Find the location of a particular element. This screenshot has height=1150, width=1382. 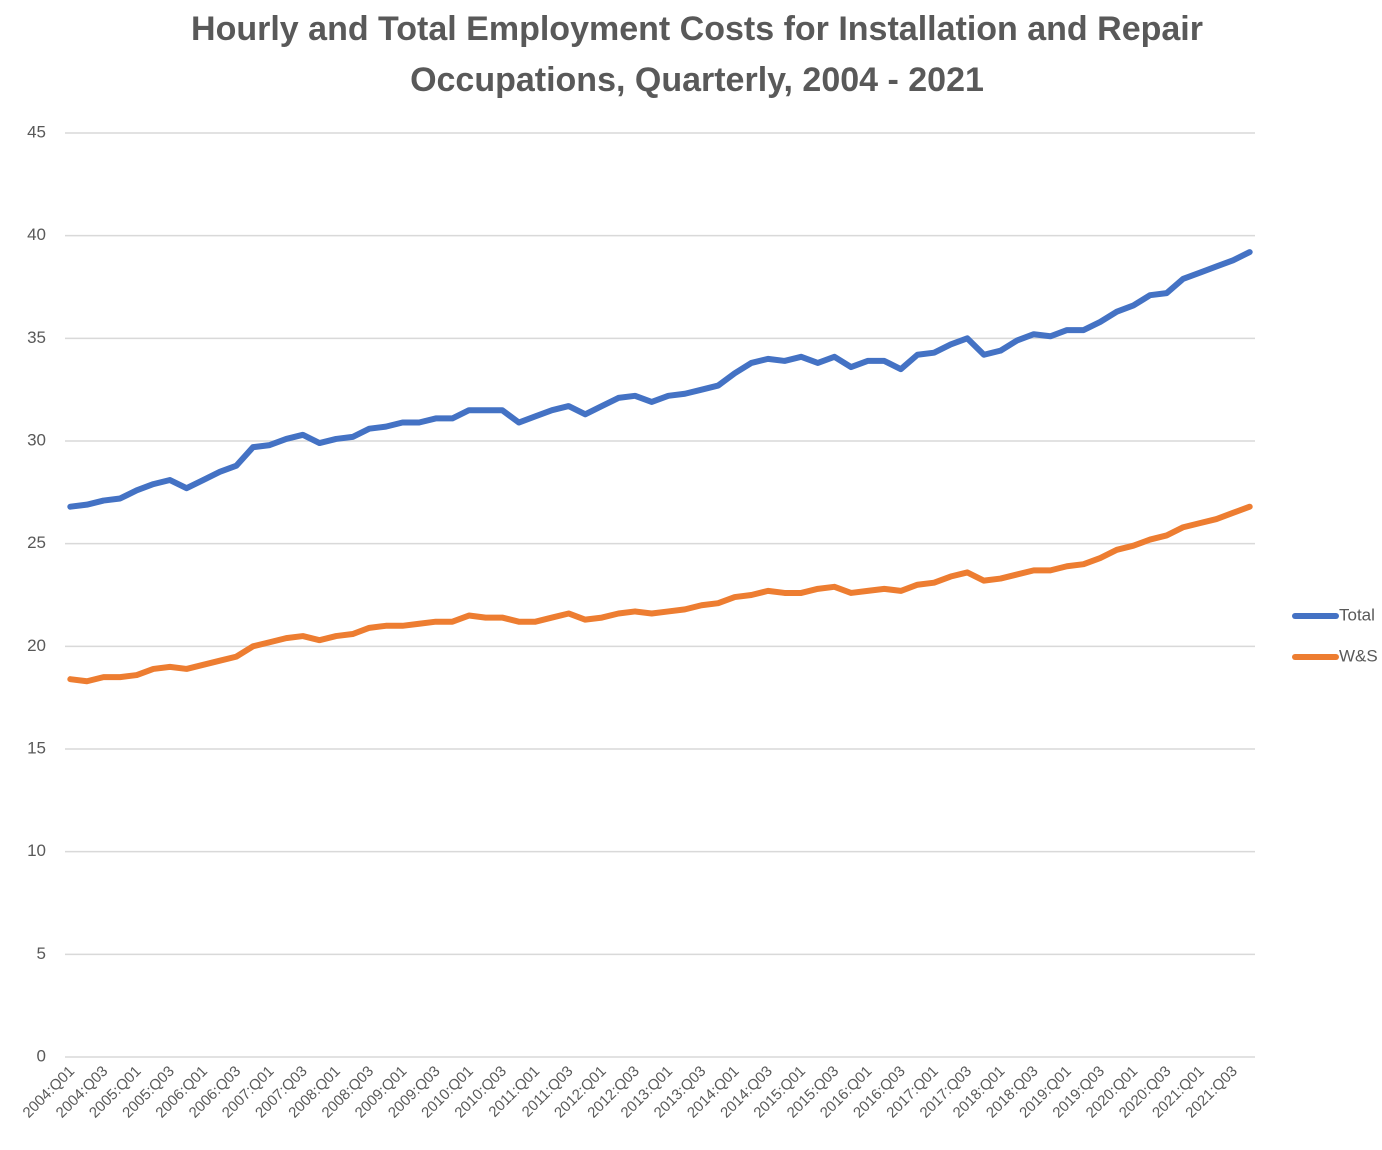

legend-label: W&S is located at coordinates (1358, 655).